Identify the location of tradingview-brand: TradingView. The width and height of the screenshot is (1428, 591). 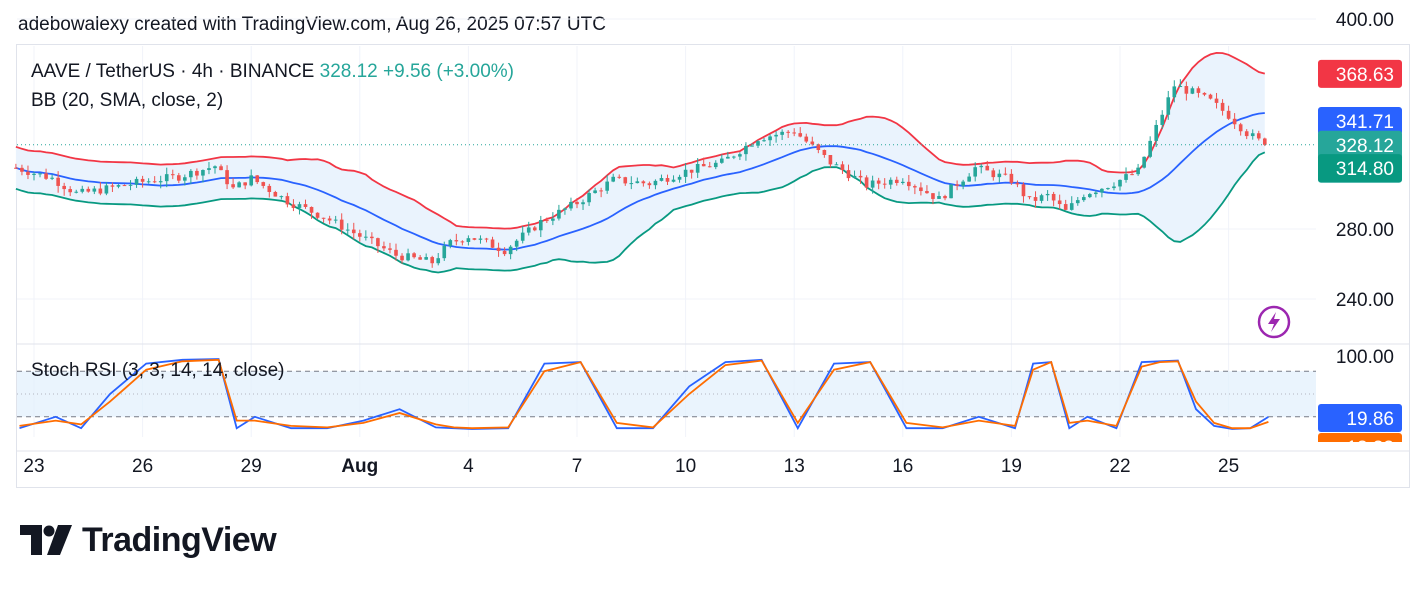
(148, 540).